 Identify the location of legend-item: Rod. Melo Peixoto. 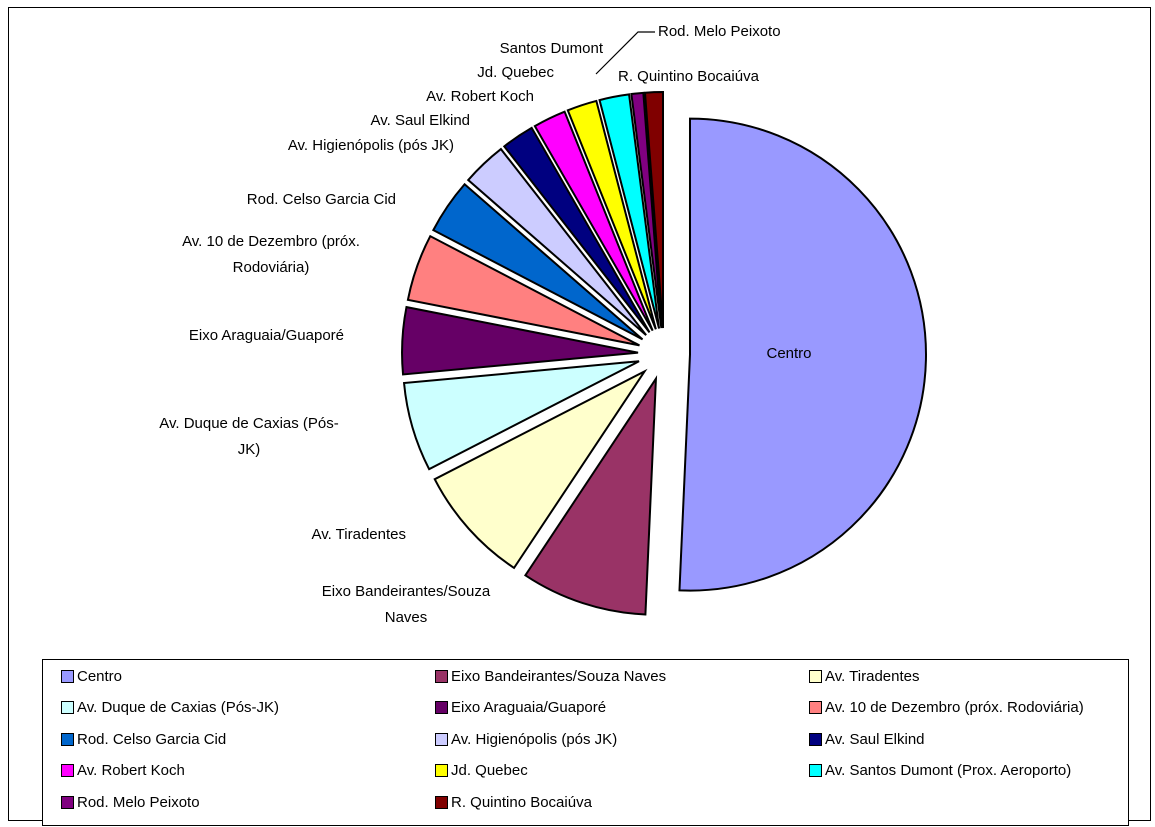
(130, 802).